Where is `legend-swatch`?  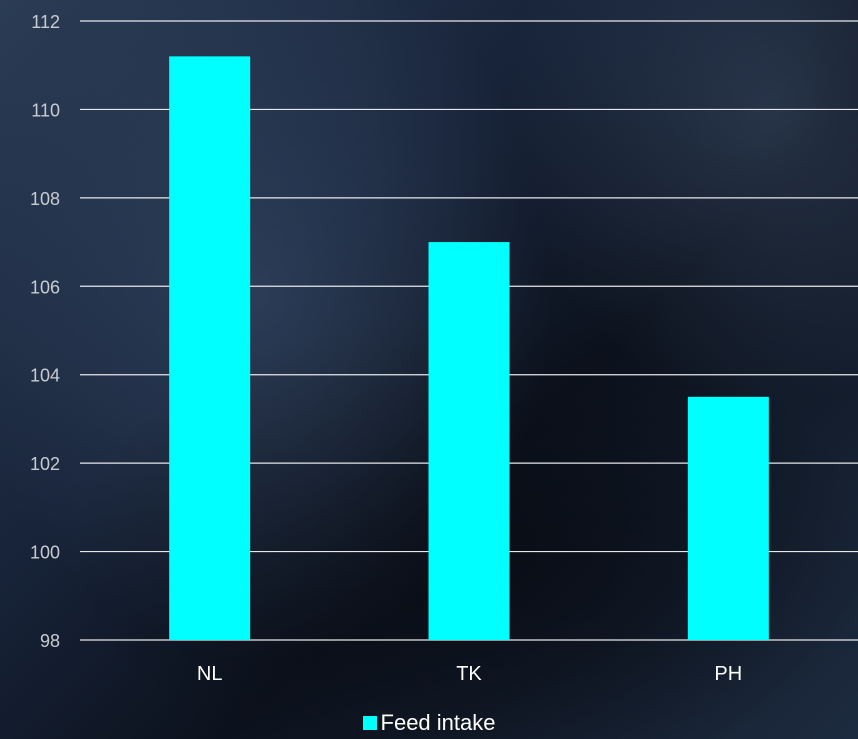
legend-swatch is located at coordinates (369, 723).